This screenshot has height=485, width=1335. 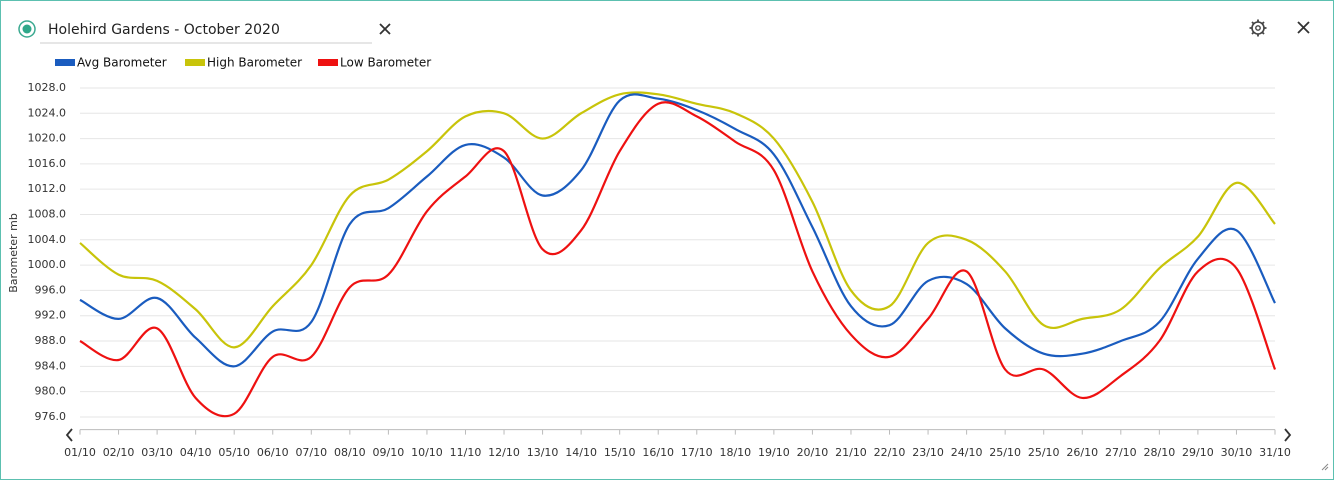 What do you see at coordinates (51, 391) in the screenshot?
I see `y-tick-label: 980.0` at bounding box center [51, 391].